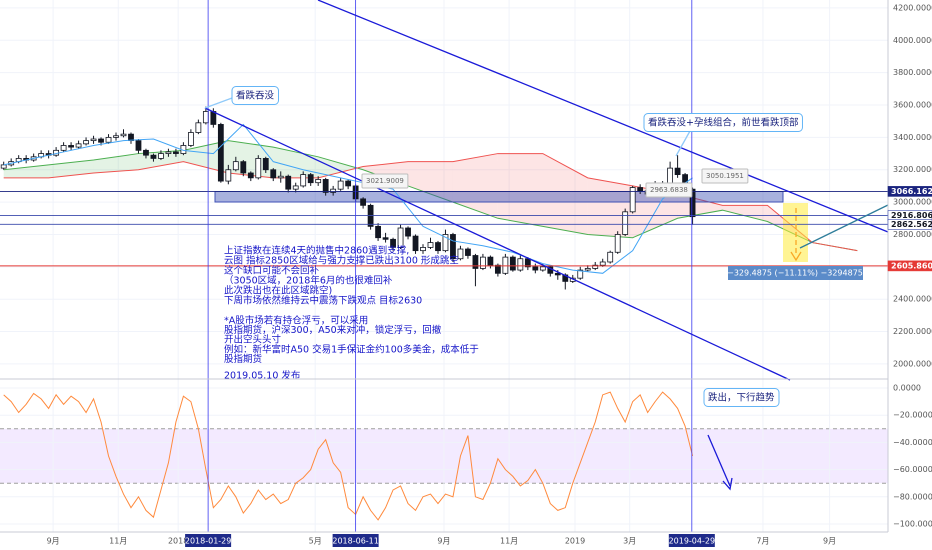  I want to click on measure-label-bg, so click(795, 273).